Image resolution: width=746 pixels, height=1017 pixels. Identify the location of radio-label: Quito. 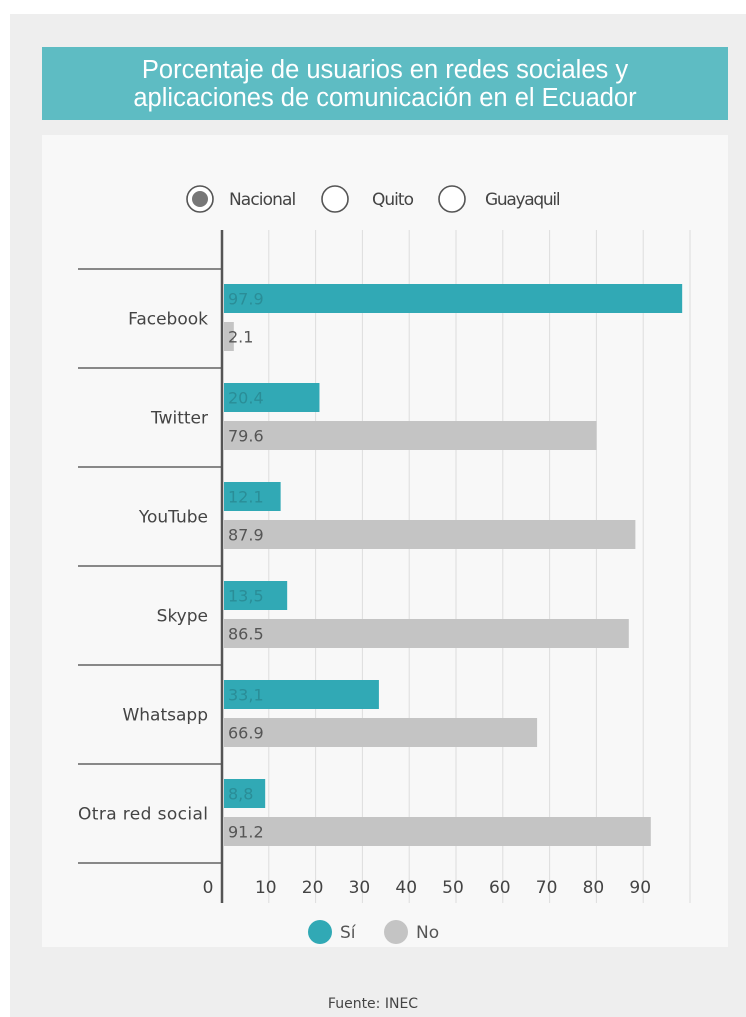
(393, 200).